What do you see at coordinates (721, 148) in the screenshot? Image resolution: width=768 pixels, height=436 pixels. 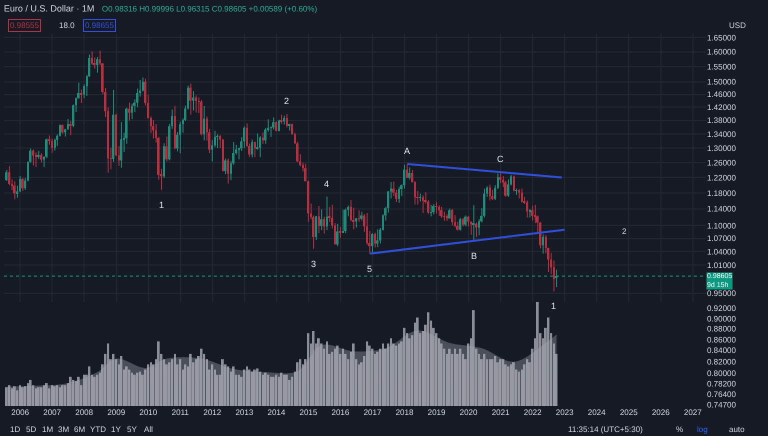 I see `y-tick-label: 1.30000` at bounding box center [721, 148].